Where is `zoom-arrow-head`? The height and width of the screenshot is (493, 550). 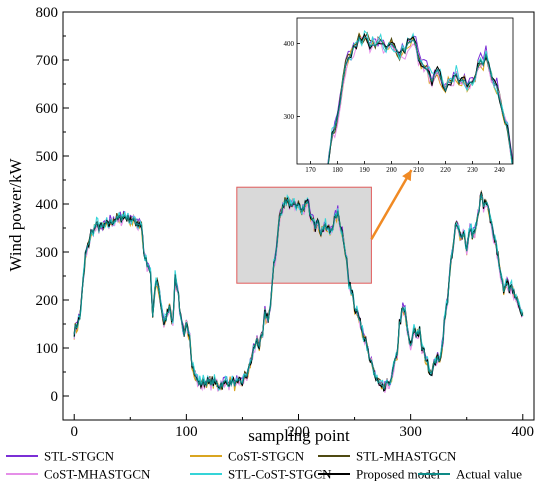 zoom-arrow-head is located at coordinates (407, 176).